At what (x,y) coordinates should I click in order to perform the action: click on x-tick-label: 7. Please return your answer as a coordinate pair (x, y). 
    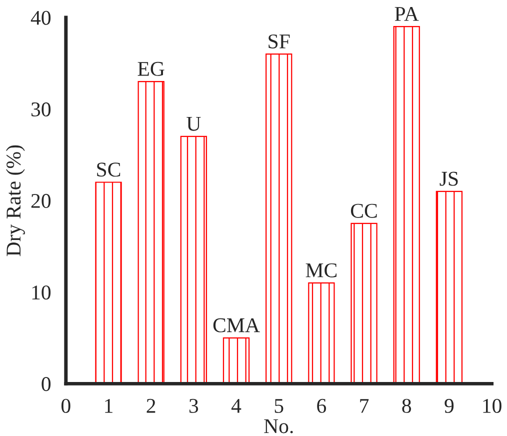
    Looking at the image, I should click on (364, 406).